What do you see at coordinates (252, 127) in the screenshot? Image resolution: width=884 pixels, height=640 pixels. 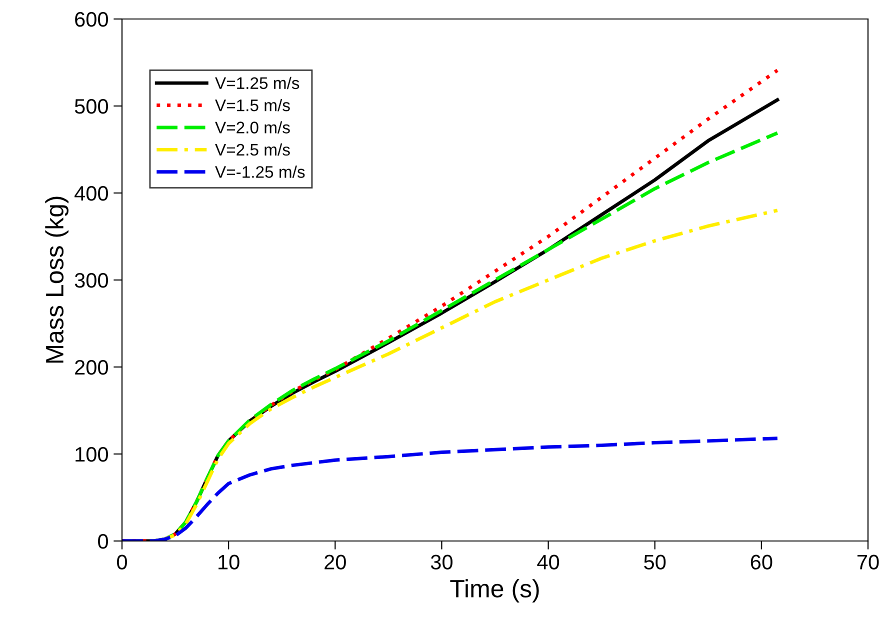 I see `legend-label: V=2.0 m/s` at bounding box center [252, 127].